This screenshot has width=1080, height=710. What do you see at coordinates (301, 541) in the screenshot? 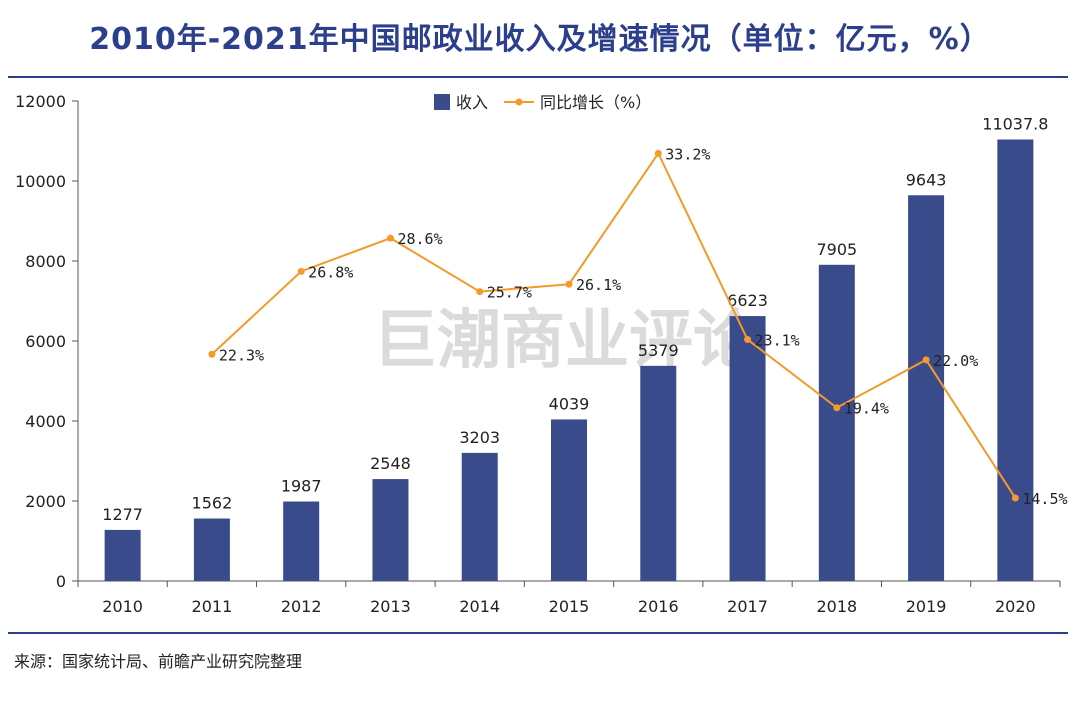
I see `bar-2012` at bounding box center [301, 541].